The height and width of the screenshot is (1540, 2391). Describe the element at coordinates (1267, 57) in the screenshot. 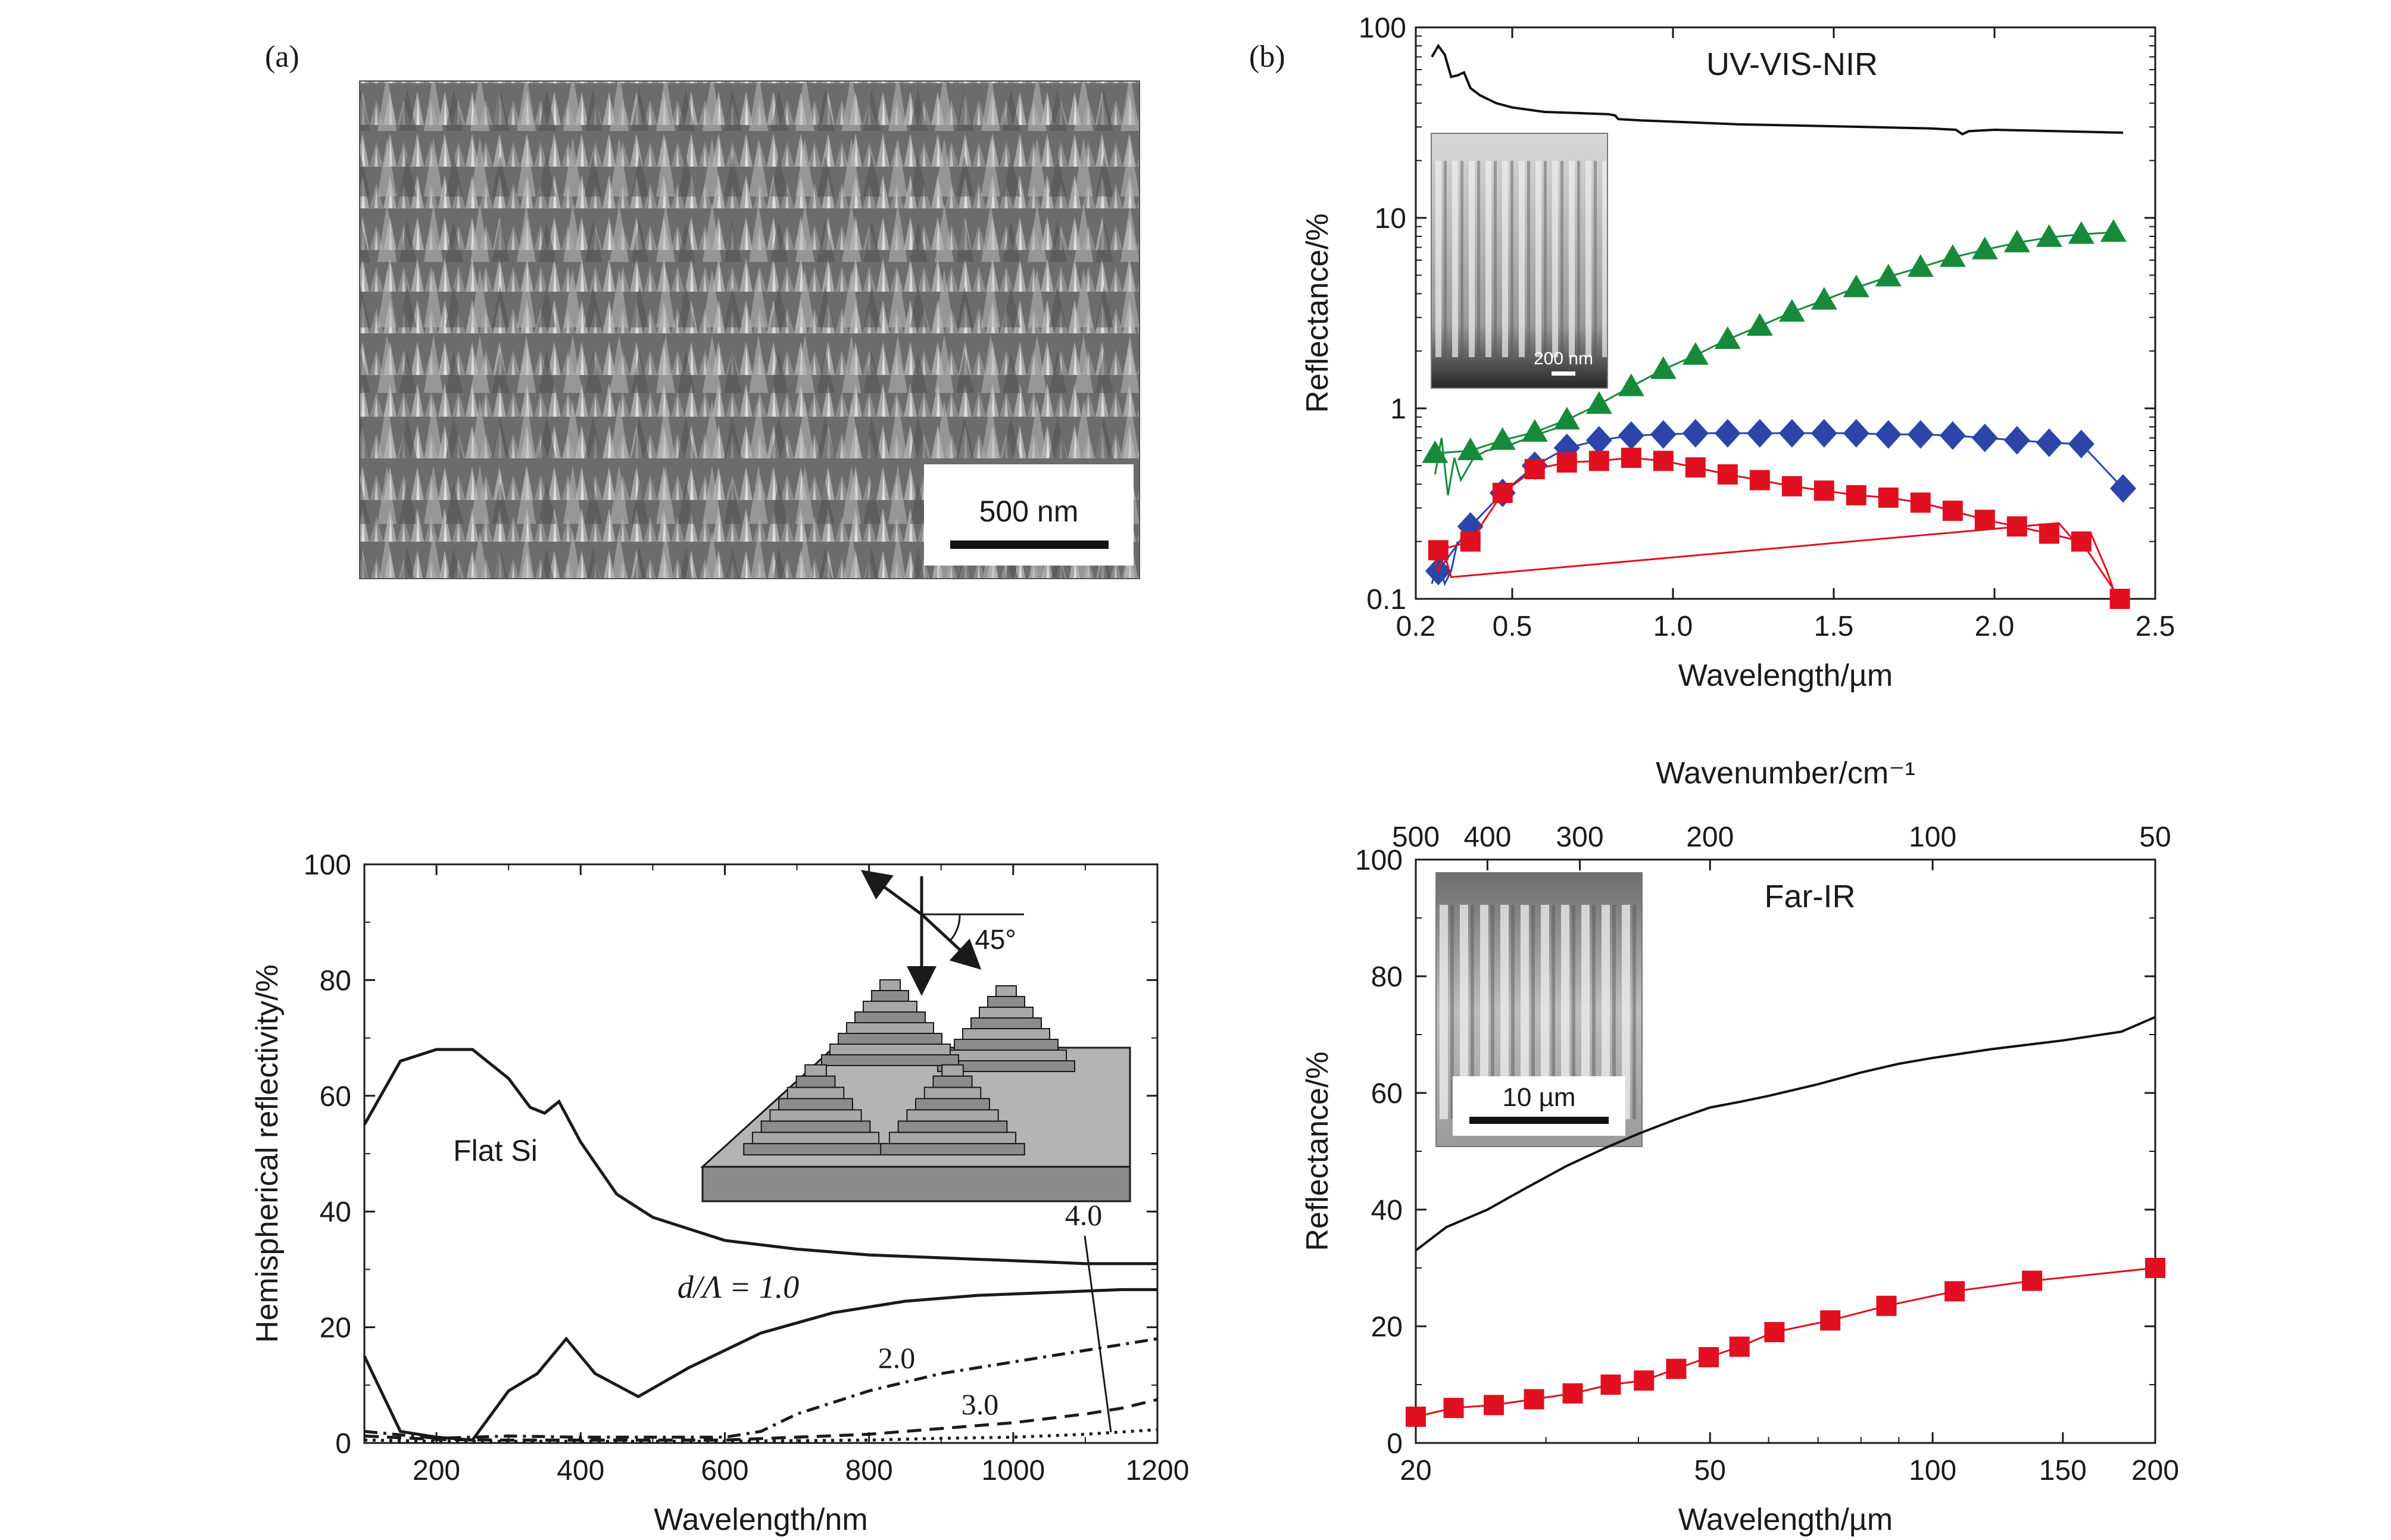

I see `panel-b-label: (b)` at that location.